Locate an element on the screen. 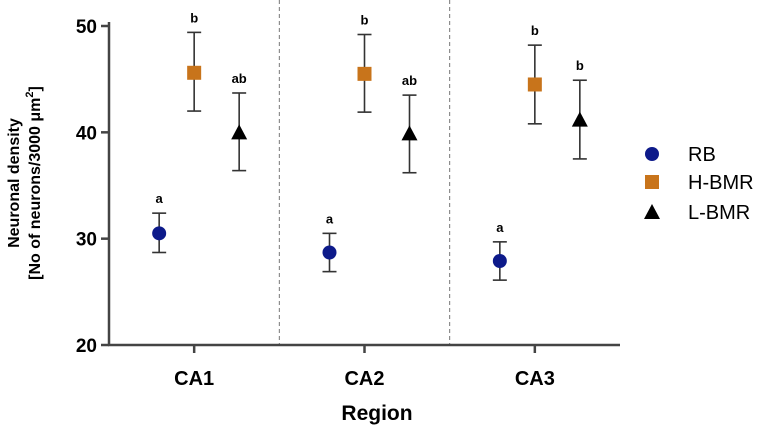 The width and height of the screenshot is (770, 436). series-rb: a a a is located at coordinates (329, 236).